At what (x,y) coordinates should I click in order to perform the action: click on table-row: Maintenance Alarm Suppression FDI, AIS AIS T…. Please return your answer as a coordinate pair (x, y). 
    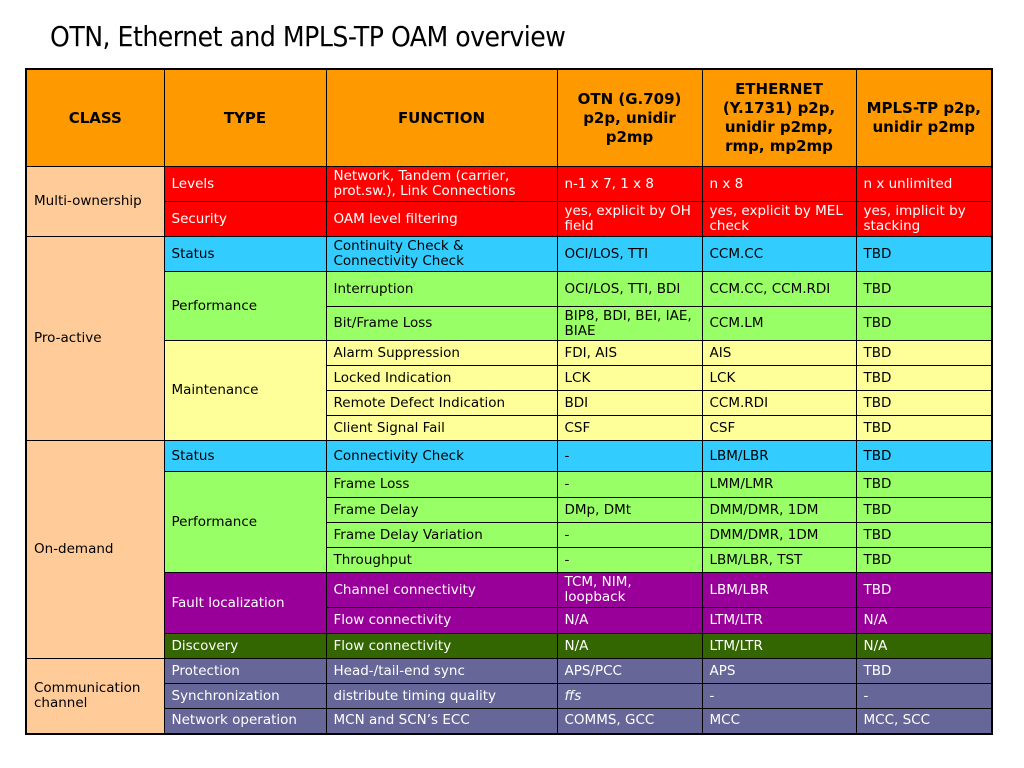
    Looking at the image, I should click on (509, 390).